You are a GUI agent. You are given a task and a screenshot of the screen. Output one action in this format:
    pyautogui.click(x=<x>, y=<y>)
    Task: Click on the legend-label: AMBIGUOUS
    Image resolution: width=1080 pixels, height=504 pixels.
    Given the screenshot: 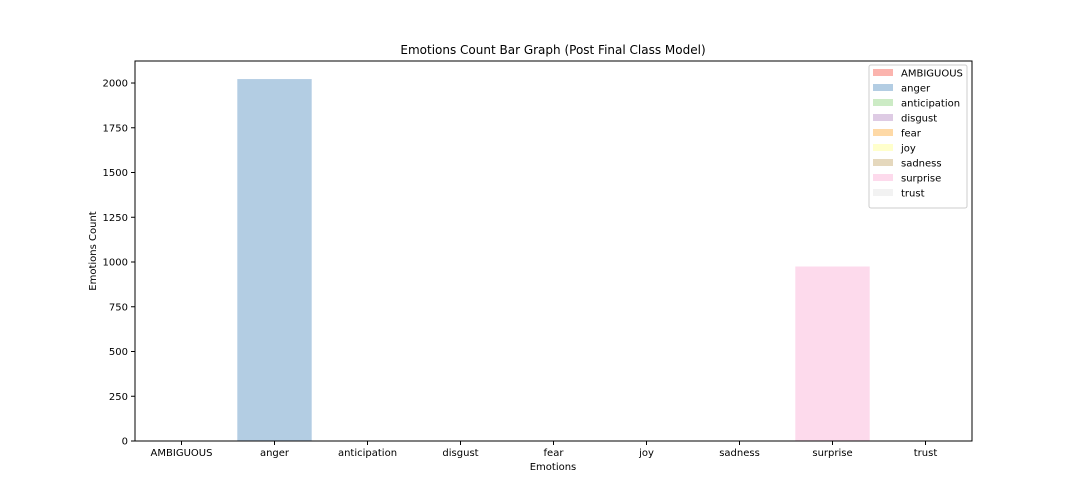 What is the action you would take?
    pyautogui.click(x=932, y=74)
    